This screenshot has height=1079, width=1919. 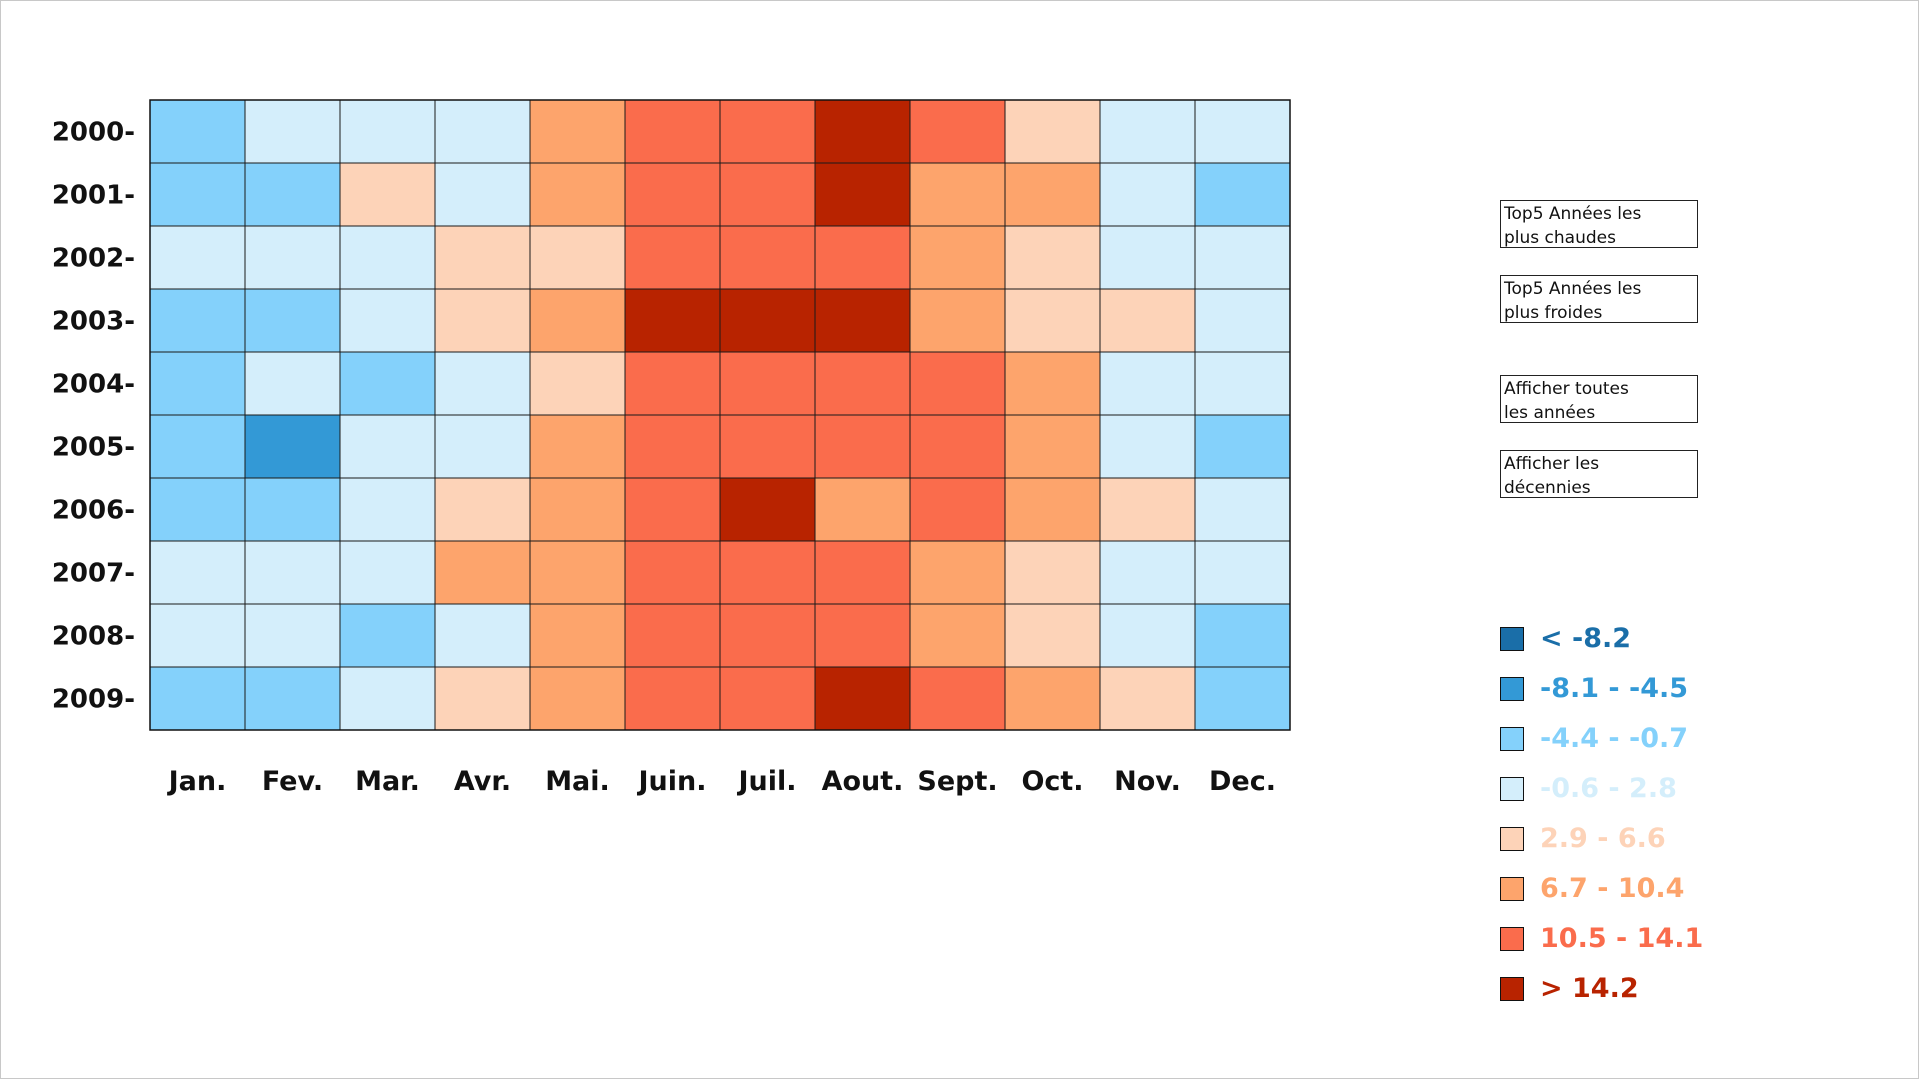 What do you see at coordinates (93, 385) in the screenshot?
I see `y-tick-label: 2004-` at bounding box center [93, 385].